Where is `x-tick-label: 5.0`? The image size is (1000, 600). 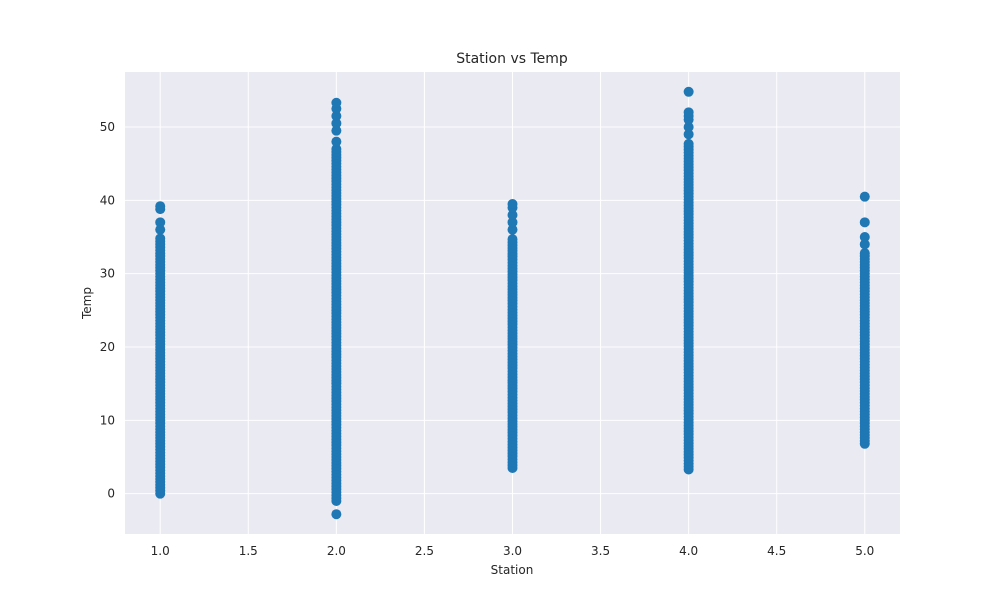 x-tick-label: 5.0 is located at coordinates (864, 551).